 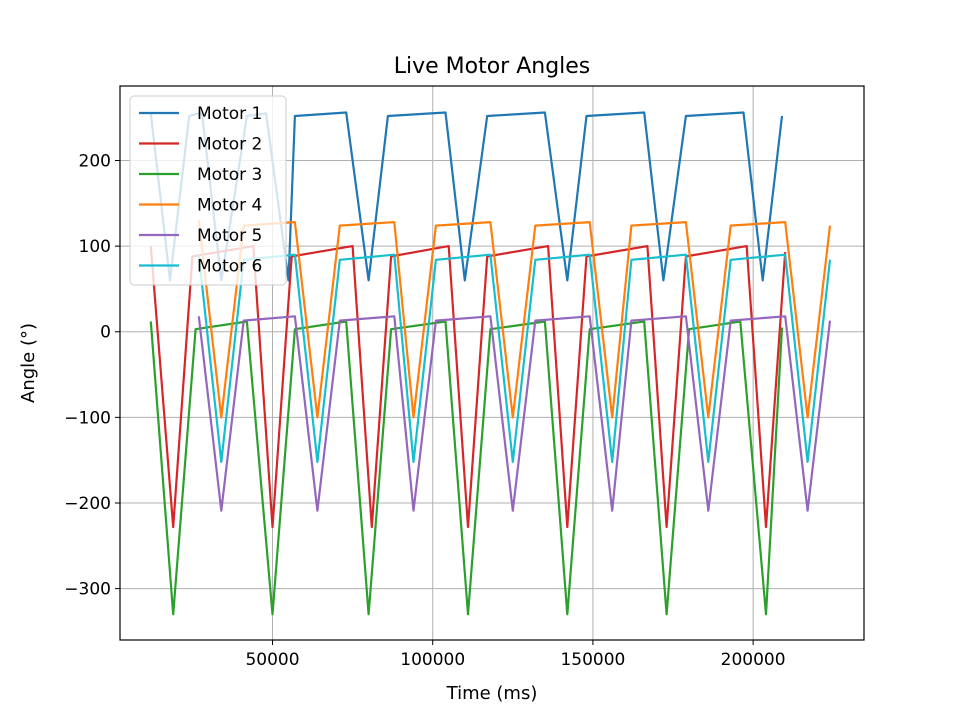 I want to click on y-tick-label: 0, so click(x=105, y=333).